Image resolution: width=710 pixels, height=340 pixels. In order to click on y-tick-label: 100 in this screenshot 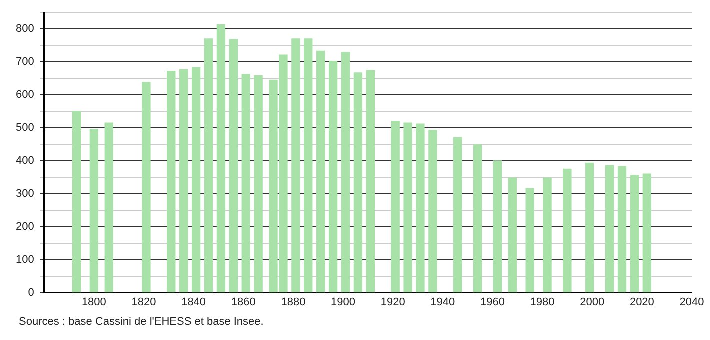, I will do `click(25, 260)`.